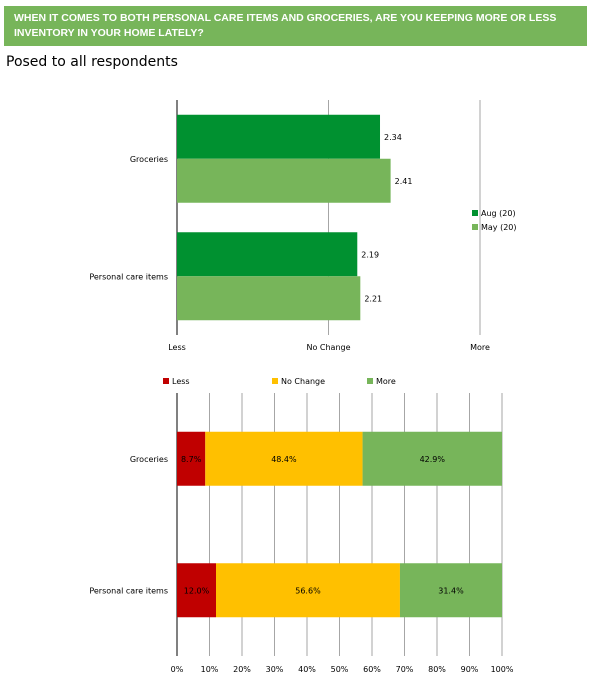 The image size is (593, 677). I want to click on x-tick-label: No Change, so click(328, 347).